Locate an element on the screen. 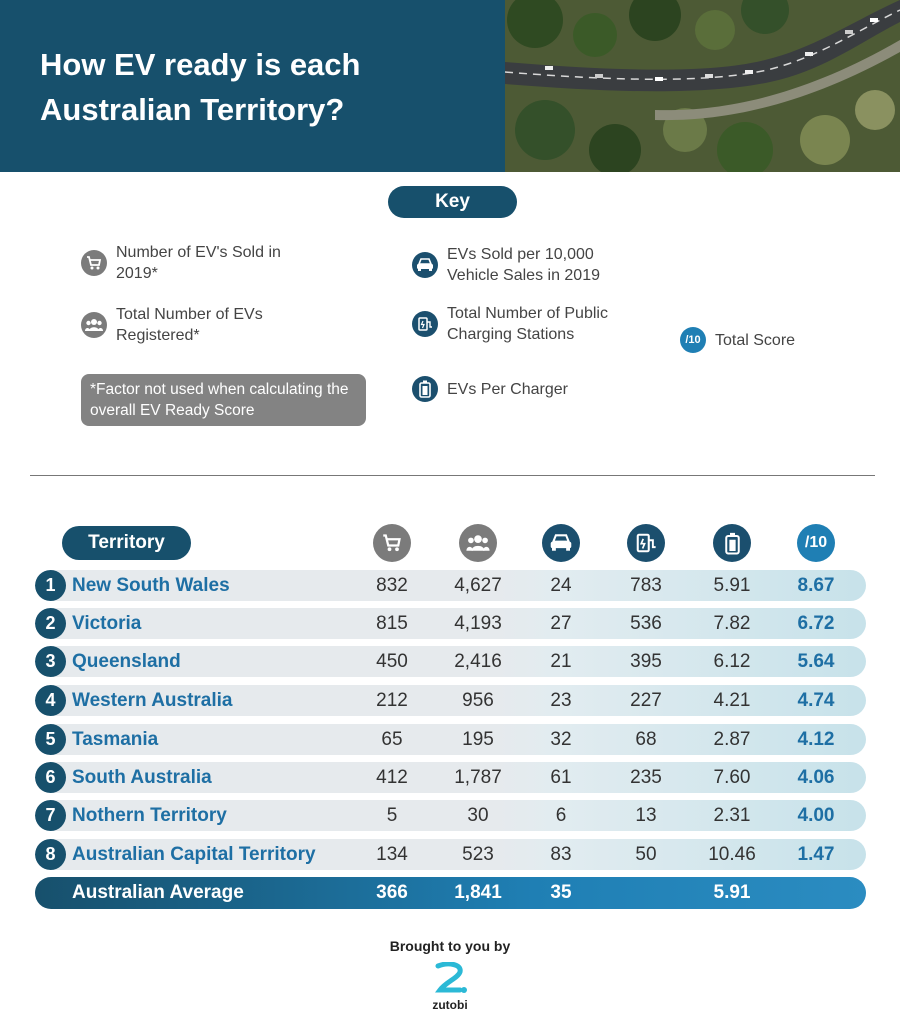  key-label-stations: Total Number of Public Charging Stations is located at coordinates (527, 324).